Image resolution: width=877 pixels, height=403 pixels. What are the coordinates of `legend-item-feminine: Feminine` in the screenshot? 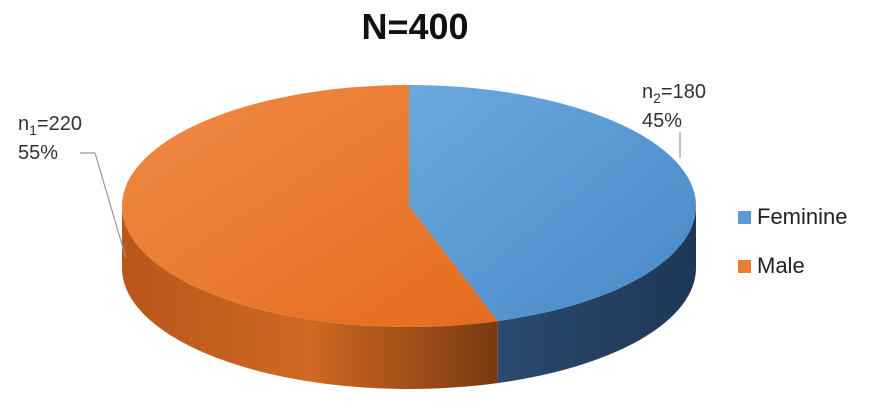 It's located at (792, 217).